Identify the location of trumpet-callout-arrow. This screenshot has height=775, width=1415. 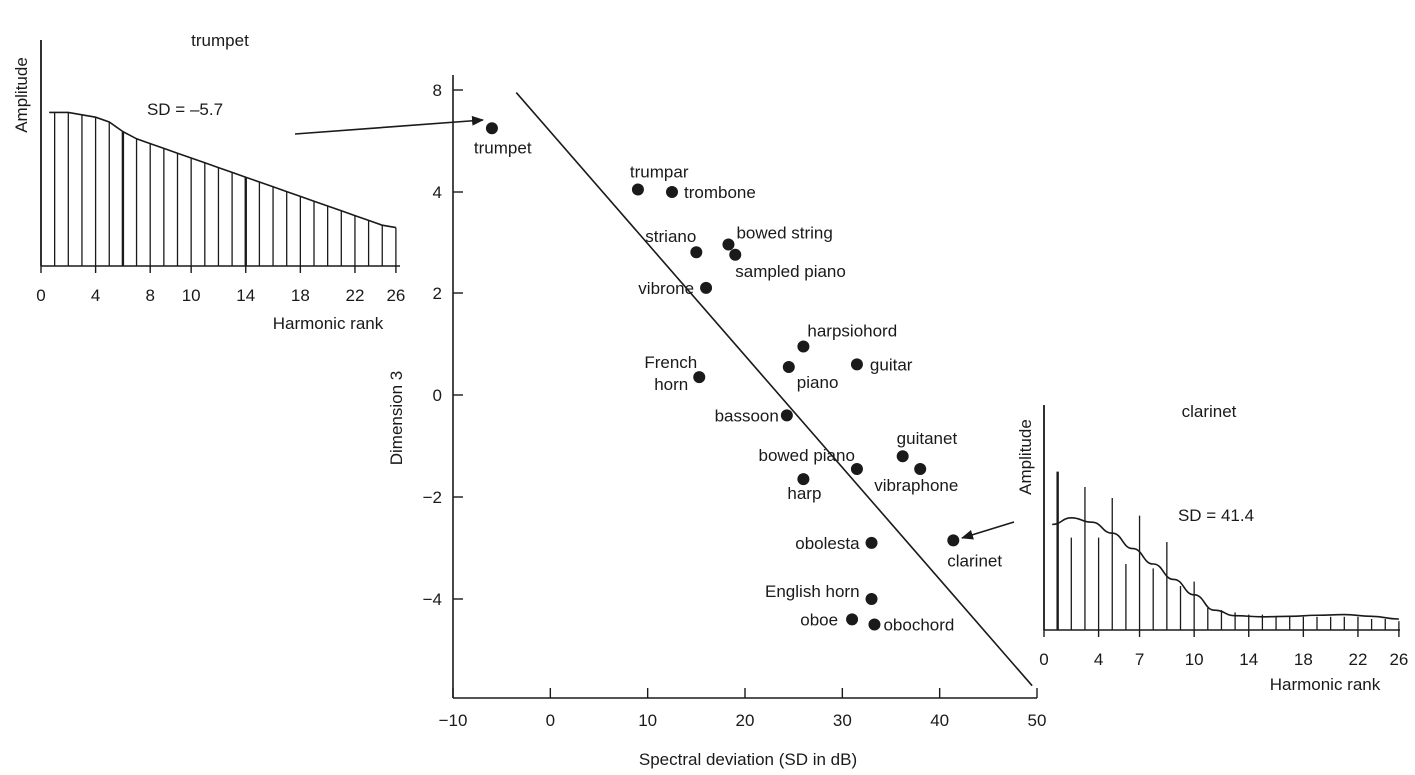
(389, 125).